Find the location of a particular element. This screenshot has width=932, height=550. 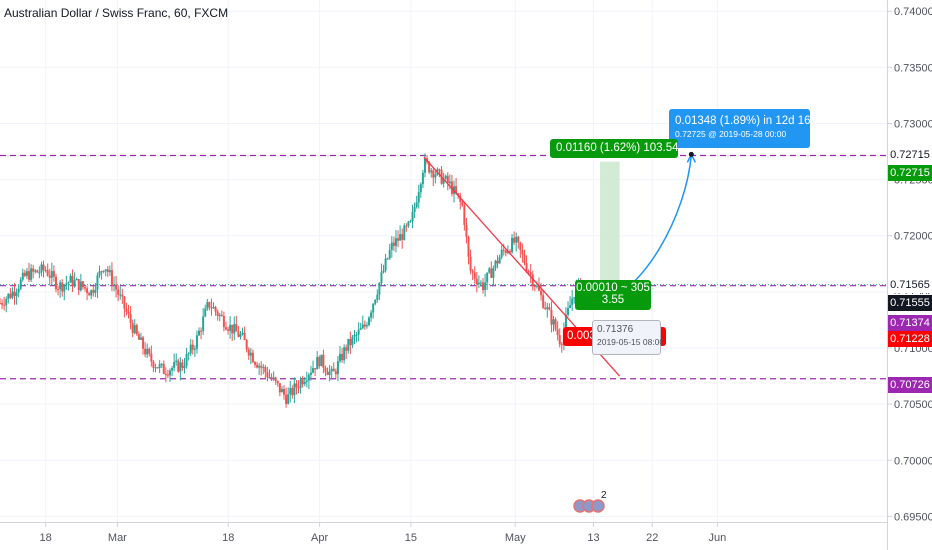

range-green-label: 0.01160 (1.62%) 103.54 is located at coordinates (614, 148).